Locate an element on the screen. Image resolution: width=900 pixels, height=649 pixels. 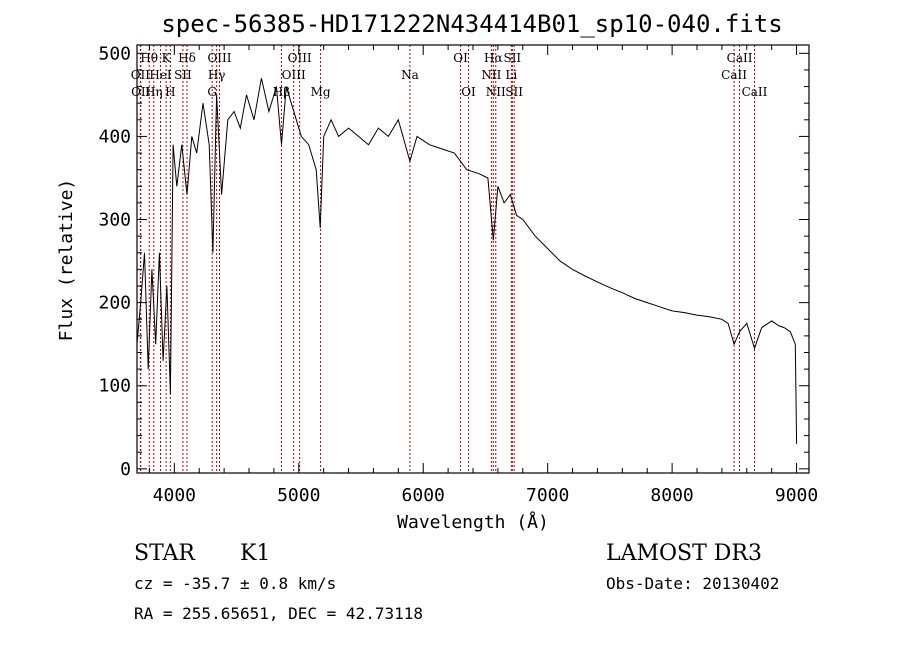
x-tick-label: 7000 is located at coordinates (547, 495).